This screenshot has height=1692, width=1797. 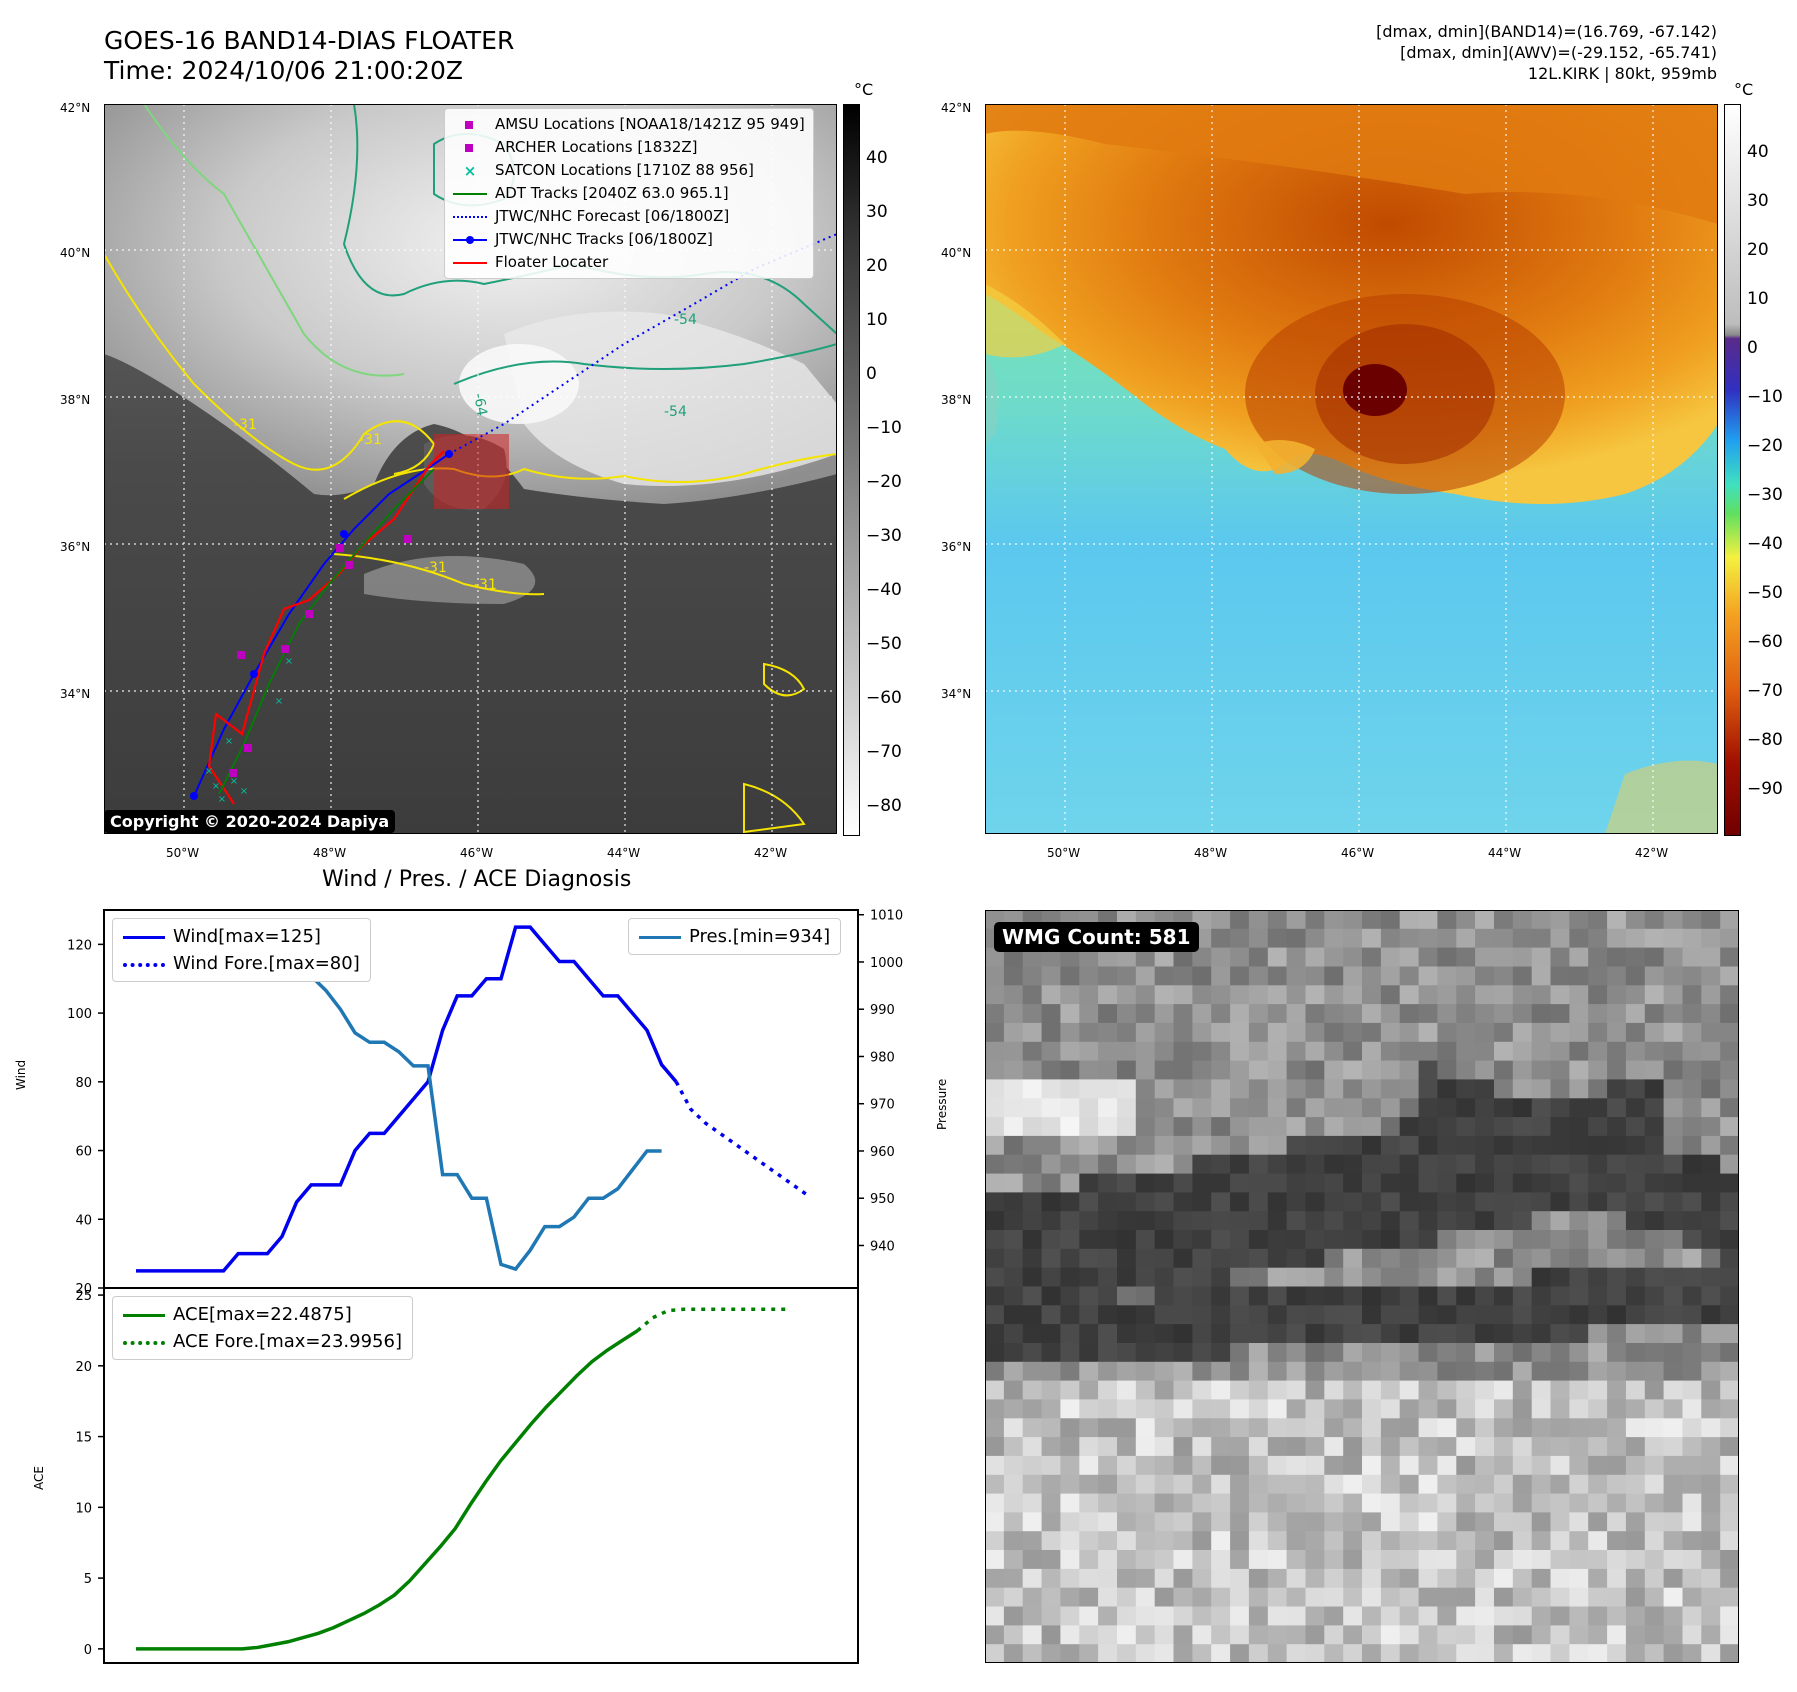 What do you see at coordinates (39, 1478) in the screenshot?
I see `ace-axis-label: ACE` at bounding box center [39, 1478].